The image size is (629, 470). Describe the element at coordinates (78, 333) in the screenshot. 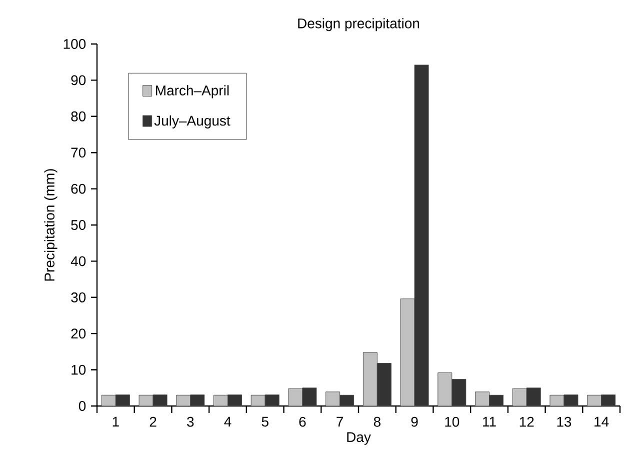

I see `y-tick-label: 20` at that location.